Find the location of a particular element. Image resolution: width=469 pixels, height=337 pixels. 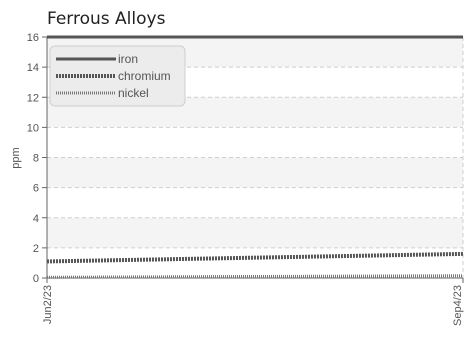

y-tick-label: 4 is located at coordinates (36, 219).